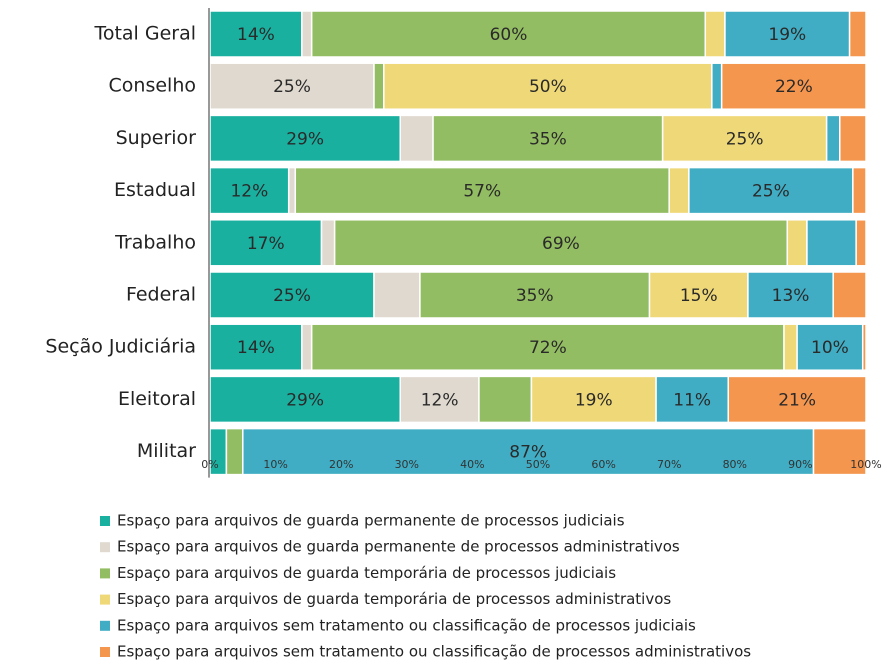 This screenshot has width=890, height=668. I want to click on x-tick-label: 50%, so click(538, 464).